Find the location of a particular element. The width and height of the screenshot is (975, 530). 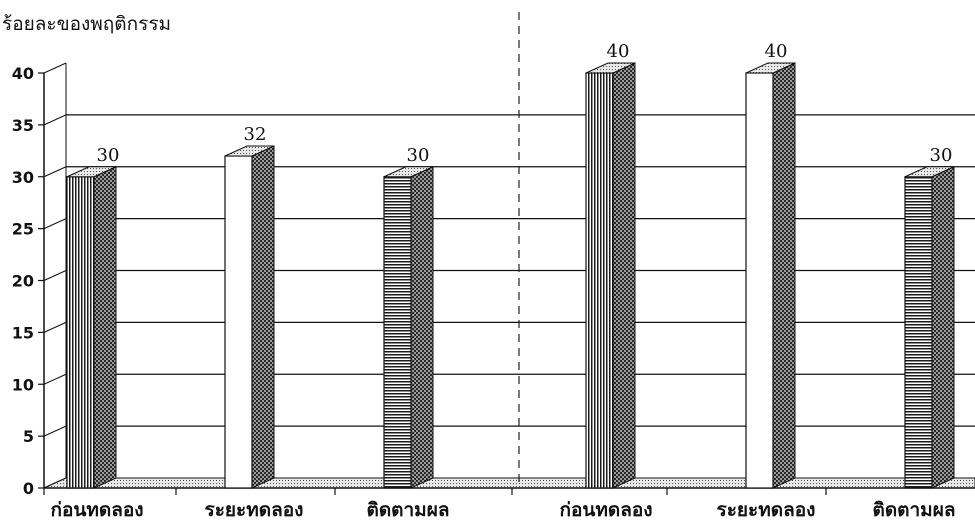

category-label-1-3: ติดตามผล is located at coordinates (408, 510).